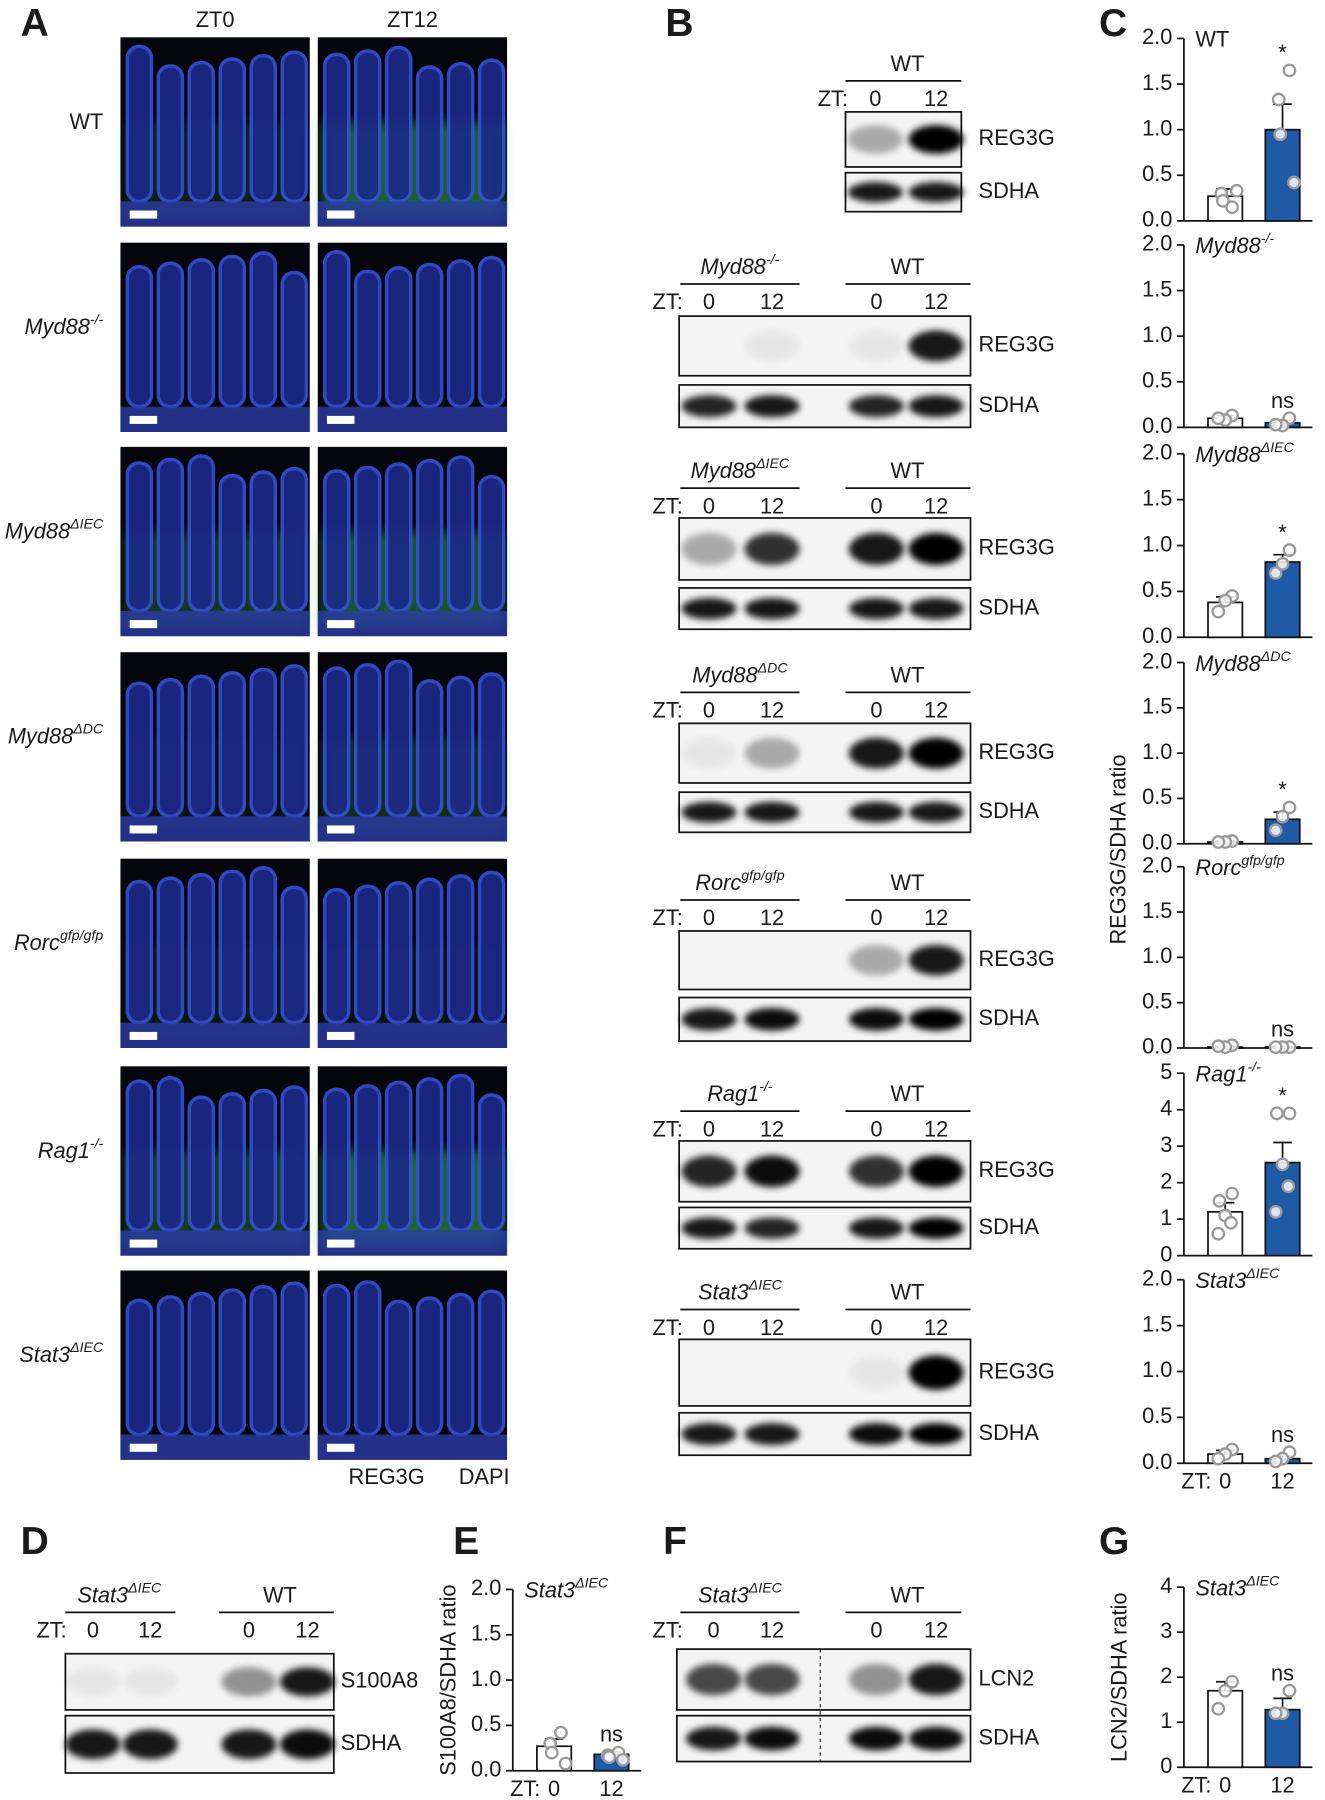  Describe the element at coordinates (1282, 116) in the screenshot. I see `error-bar` at that location.